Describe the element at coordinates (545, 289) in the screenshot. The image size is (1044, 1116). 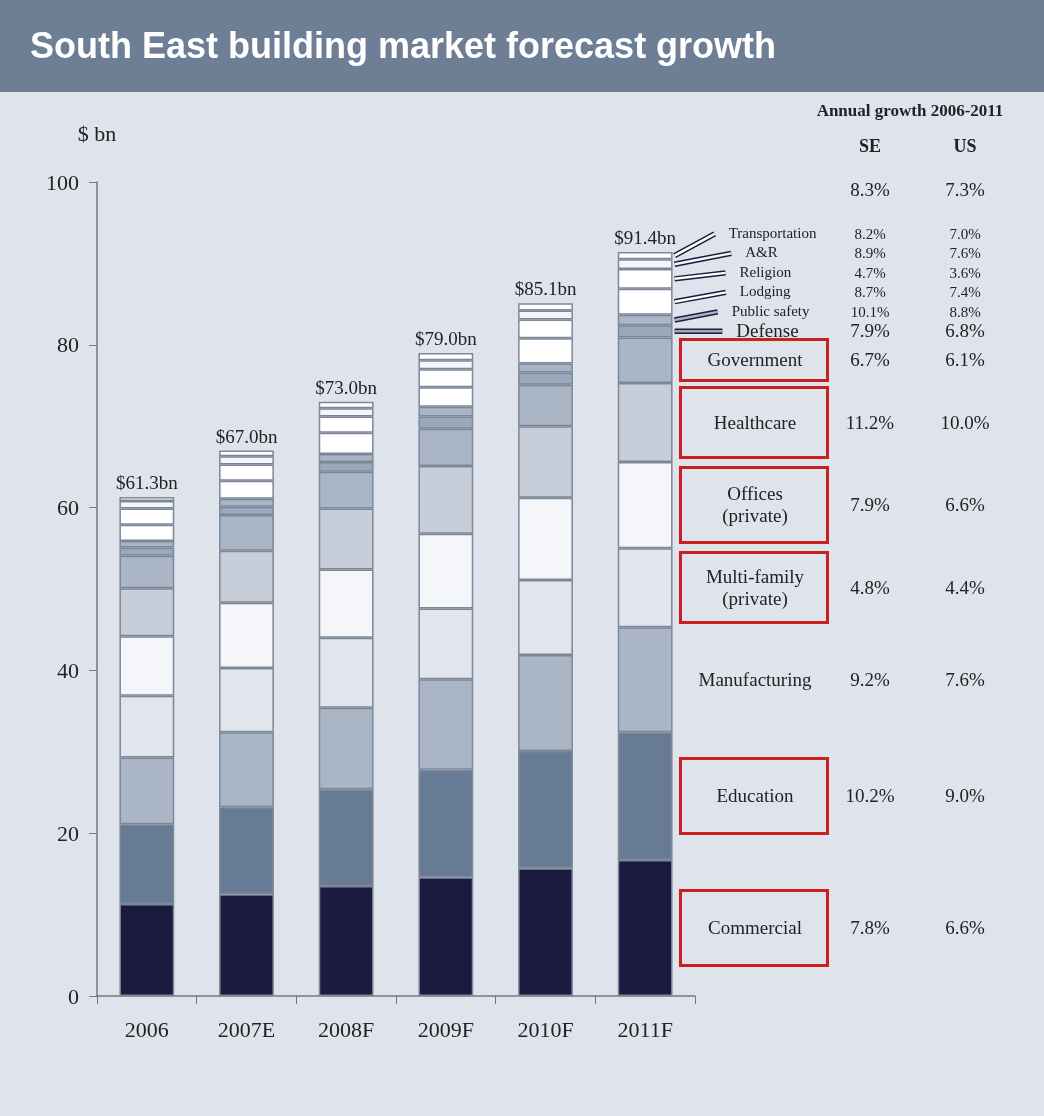
I see `total-label: $85.1bn` at that location.